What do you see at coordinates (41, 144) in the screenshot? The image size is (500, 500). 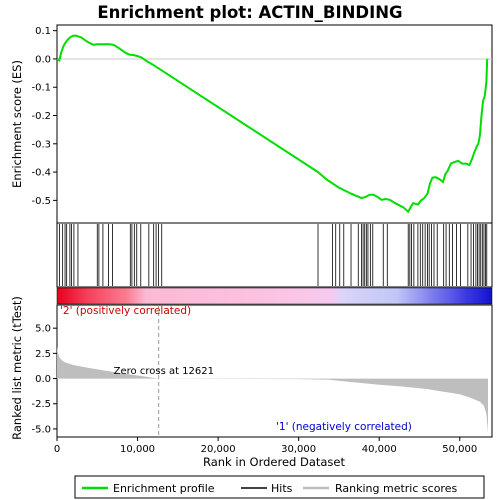 I see `es-tick-label: -0.3` at bounding box center [41, 144].